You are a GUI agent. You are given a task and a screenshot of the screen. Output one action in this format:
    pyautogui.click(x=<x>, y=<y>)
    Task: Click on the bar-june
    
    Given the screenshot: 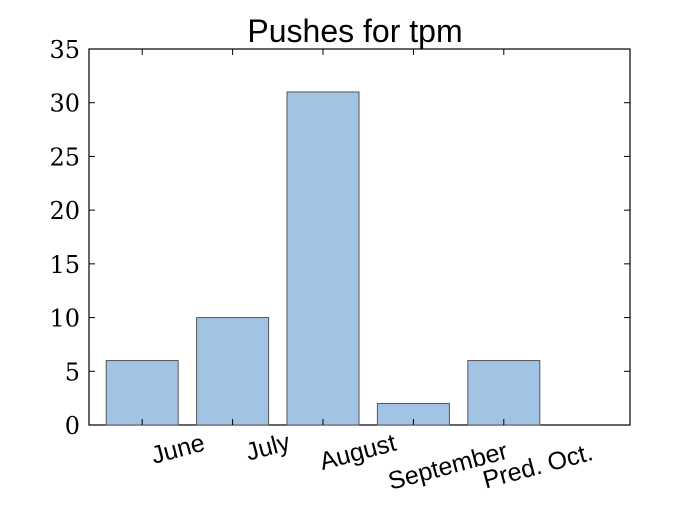 What is the action you would take?
    pyautogui.click(x=142, y=393)
    